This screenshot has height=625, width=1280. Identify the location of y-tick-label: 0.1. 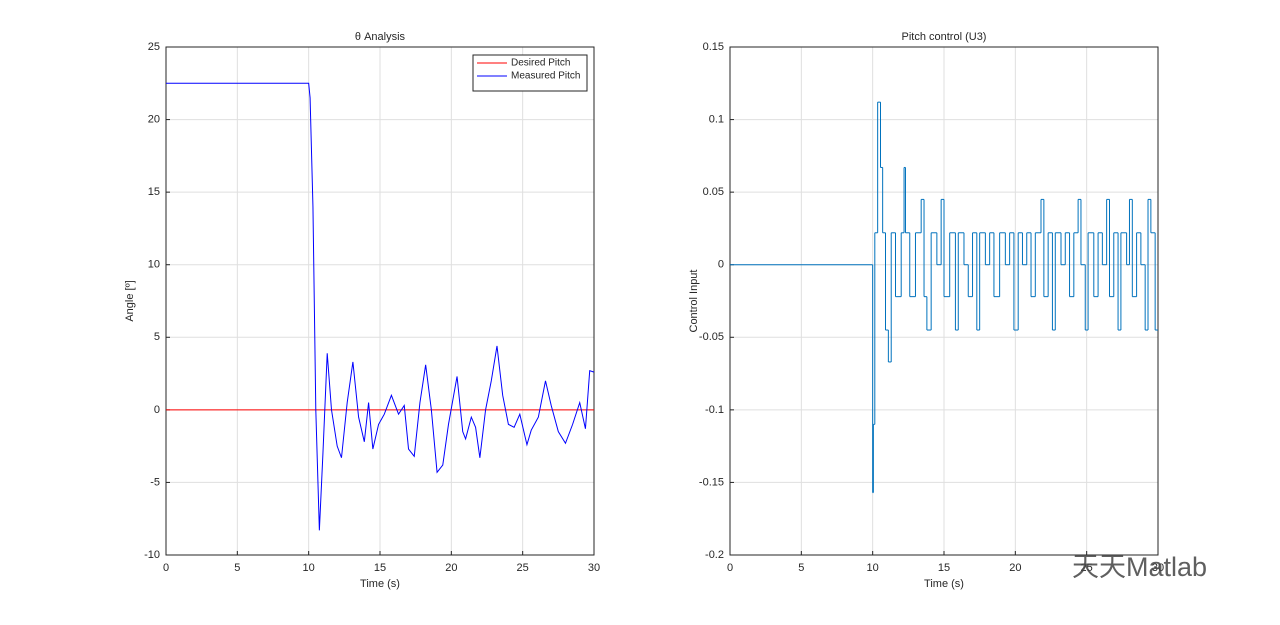
(716, 119).